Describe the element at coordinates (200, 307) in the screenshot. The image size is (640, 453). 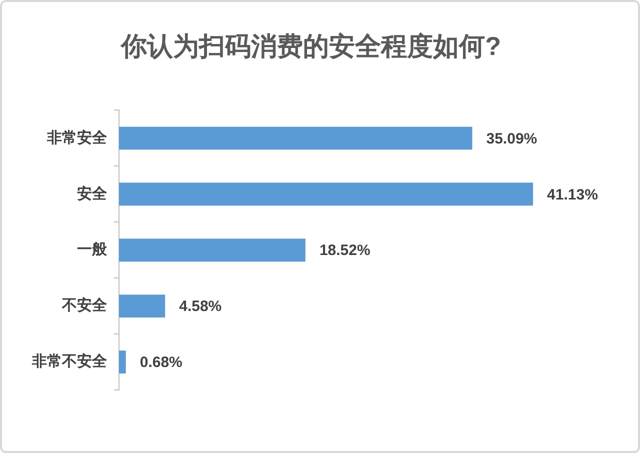
I see `data-label: 4.58%` at that location.